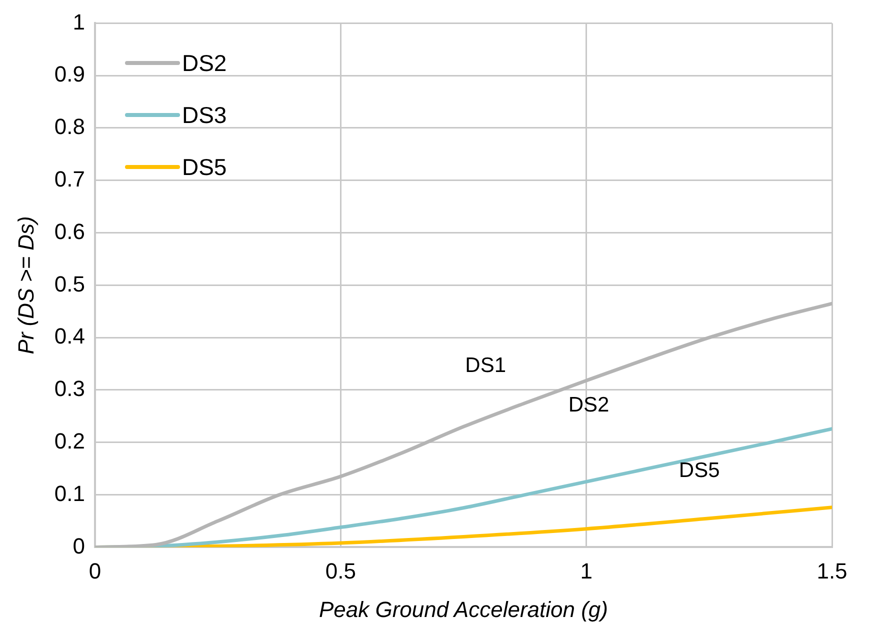  What do you see at coordinates (485, 366) in the screenshot?
I see `annotation: DS1` at bounding box center [485, 366].